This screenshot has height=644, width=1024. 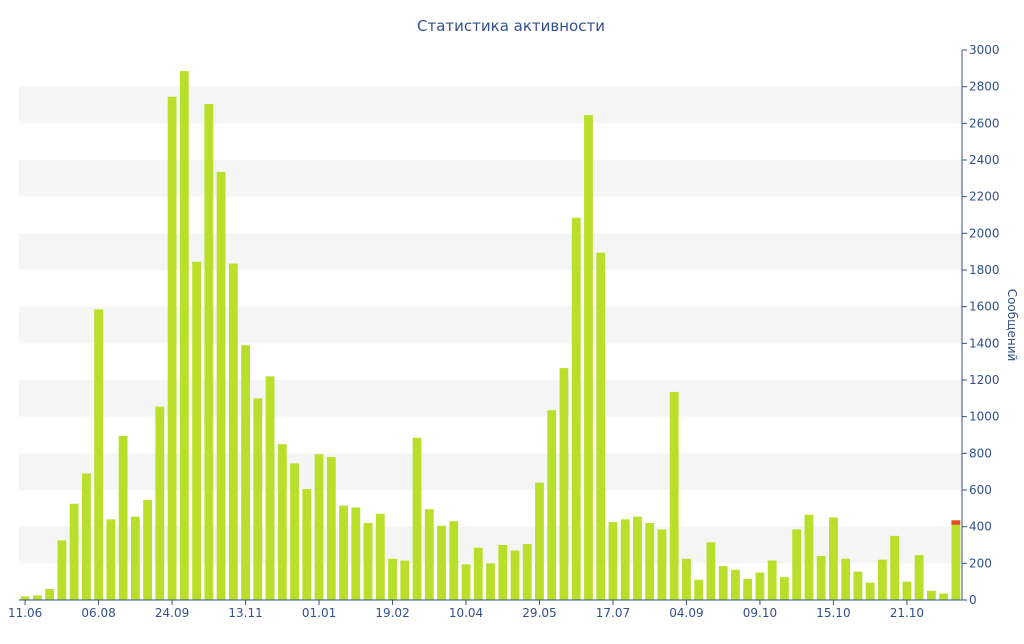 I want to click on y-tick-label: 3000, so click(x=984, y=50).